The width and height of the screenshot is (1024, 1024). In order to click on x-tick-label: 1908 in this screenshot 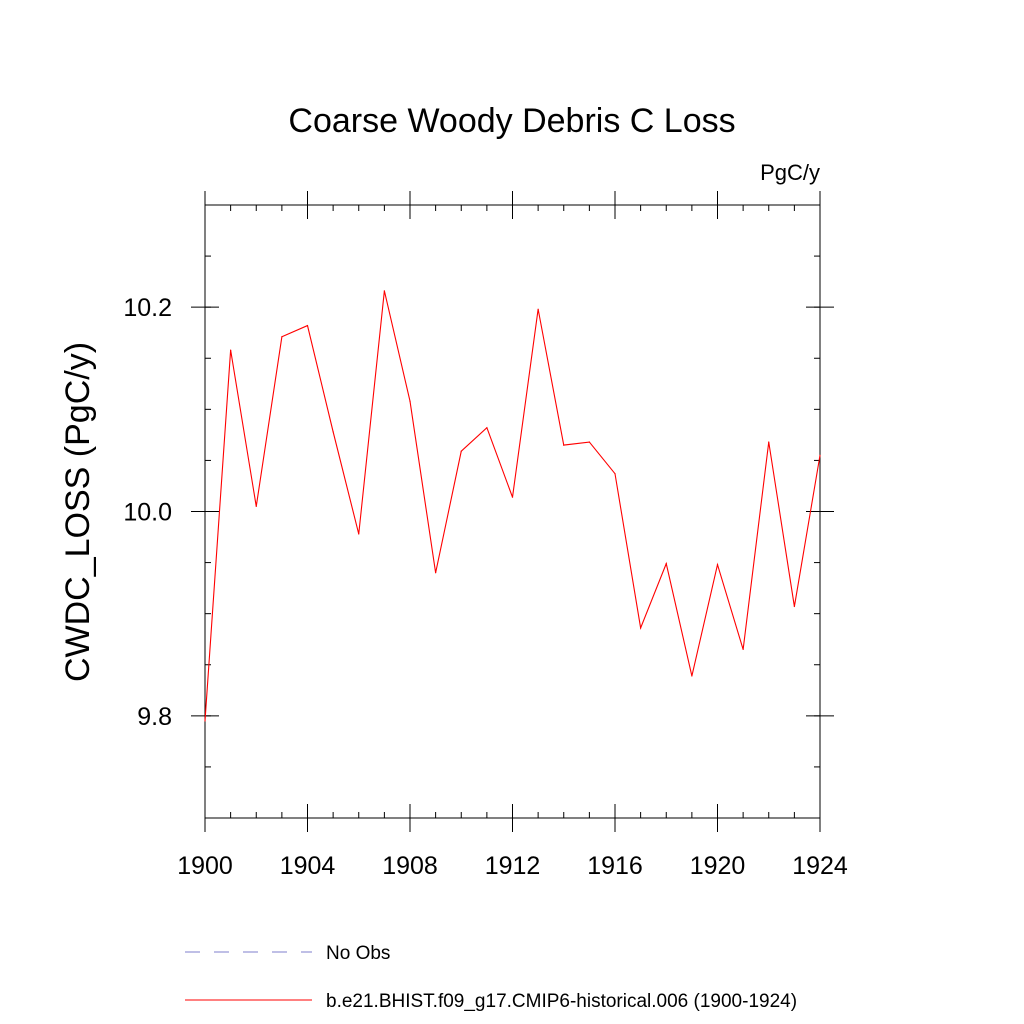, I will do `click(410, 866)`.